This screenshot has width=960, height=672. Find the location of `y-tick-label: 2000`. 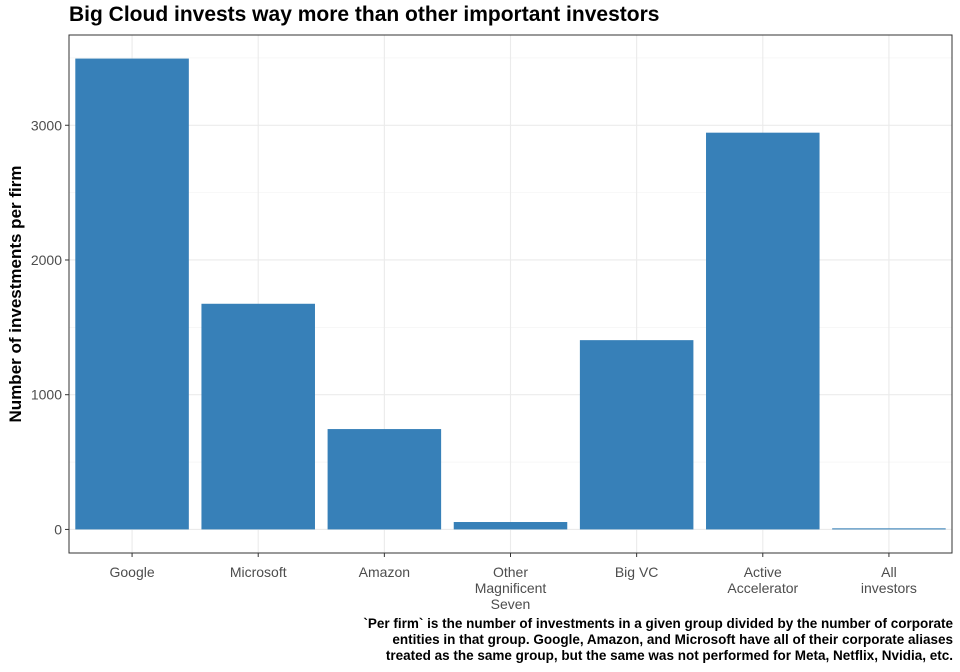

y-tick-label: 2000 is located at coordinates (46, 260).